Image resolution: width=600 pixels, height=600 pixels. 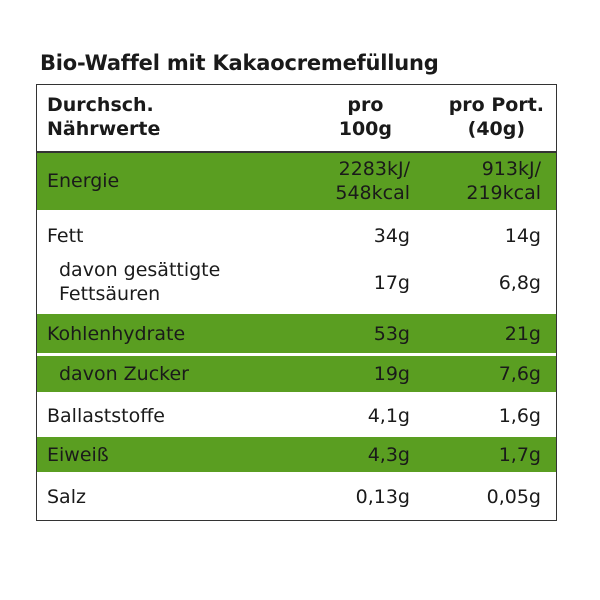 What do you see at coordinates (503, 181) in the screenshot?
I see `row-value-portion: 913kJ/ 219kcal` at bounding box center [503, 181].